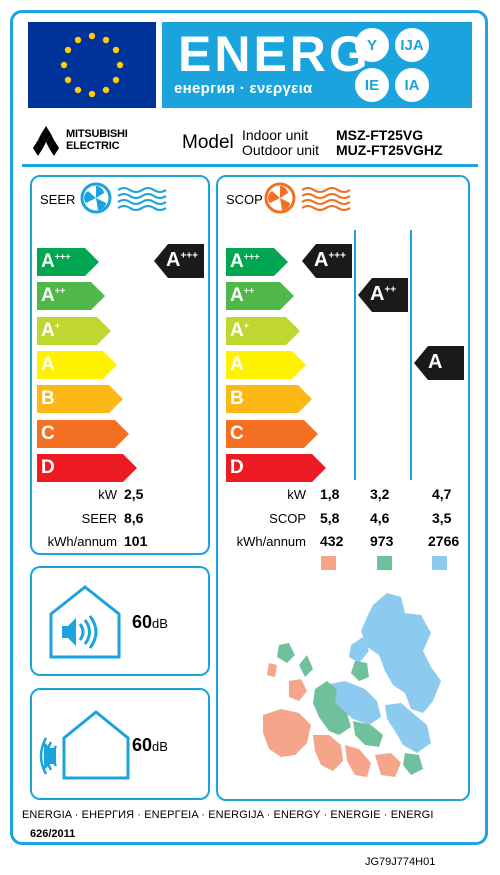  I want to click on cooling-kw-label: kW, so click(107, 494).